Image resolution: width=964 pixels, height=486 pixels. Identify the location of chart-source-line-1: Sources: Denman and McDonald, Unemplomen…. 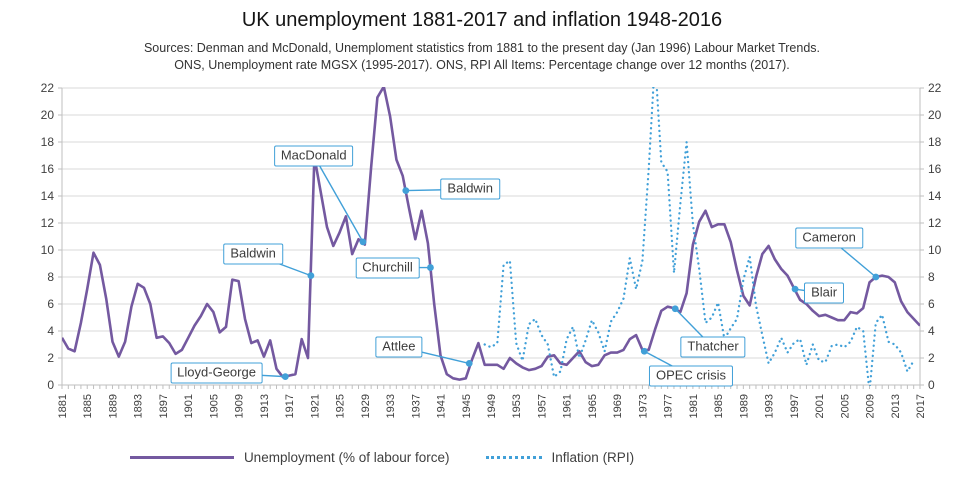
(482, 48).